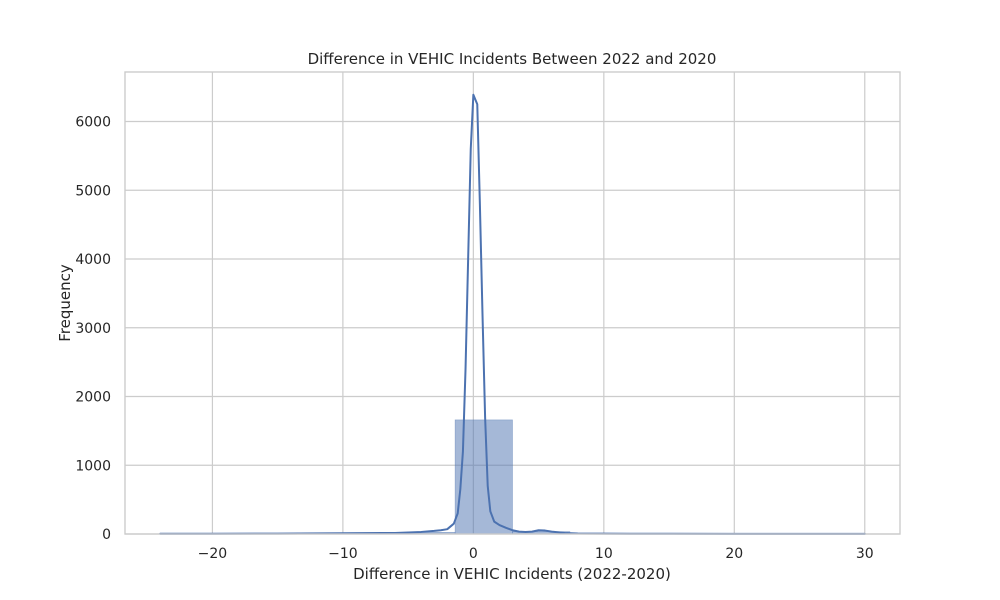  Describe the element at coordinates (93, 398) in the screenshot. I see `y-tick-label: 2000` at that location.